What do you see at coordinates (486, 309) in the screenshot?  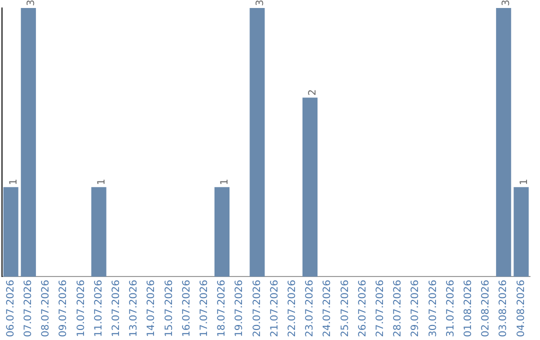 I see `x-tick-label: 02.08.2026` at bounding box center [486, 309].